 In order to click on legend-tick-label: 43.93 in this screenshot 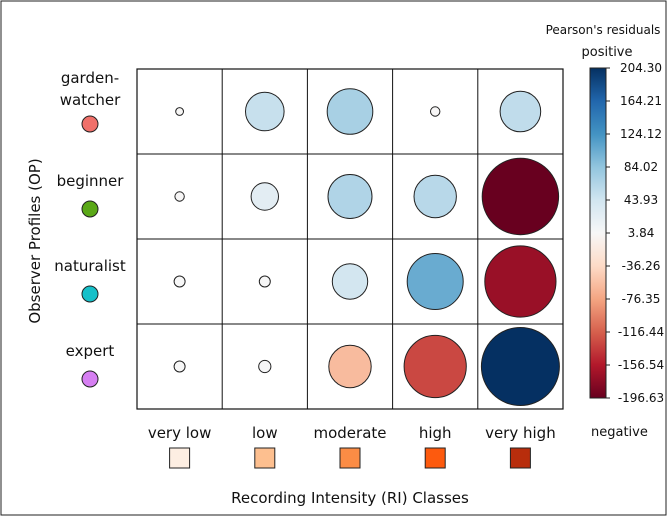, I will do `click(641, 200)`.